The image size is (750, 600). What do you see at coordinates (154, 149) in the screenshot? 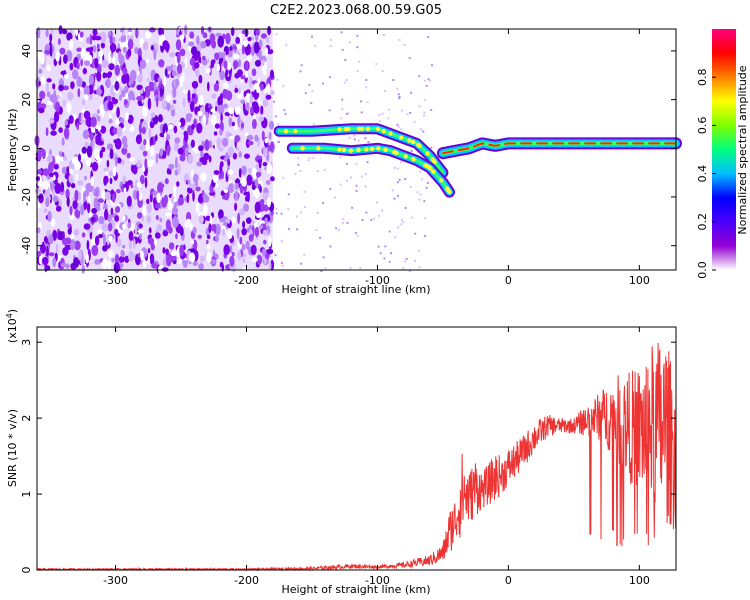
I see `spectrogram-noise` at bounding box center [154, 149].